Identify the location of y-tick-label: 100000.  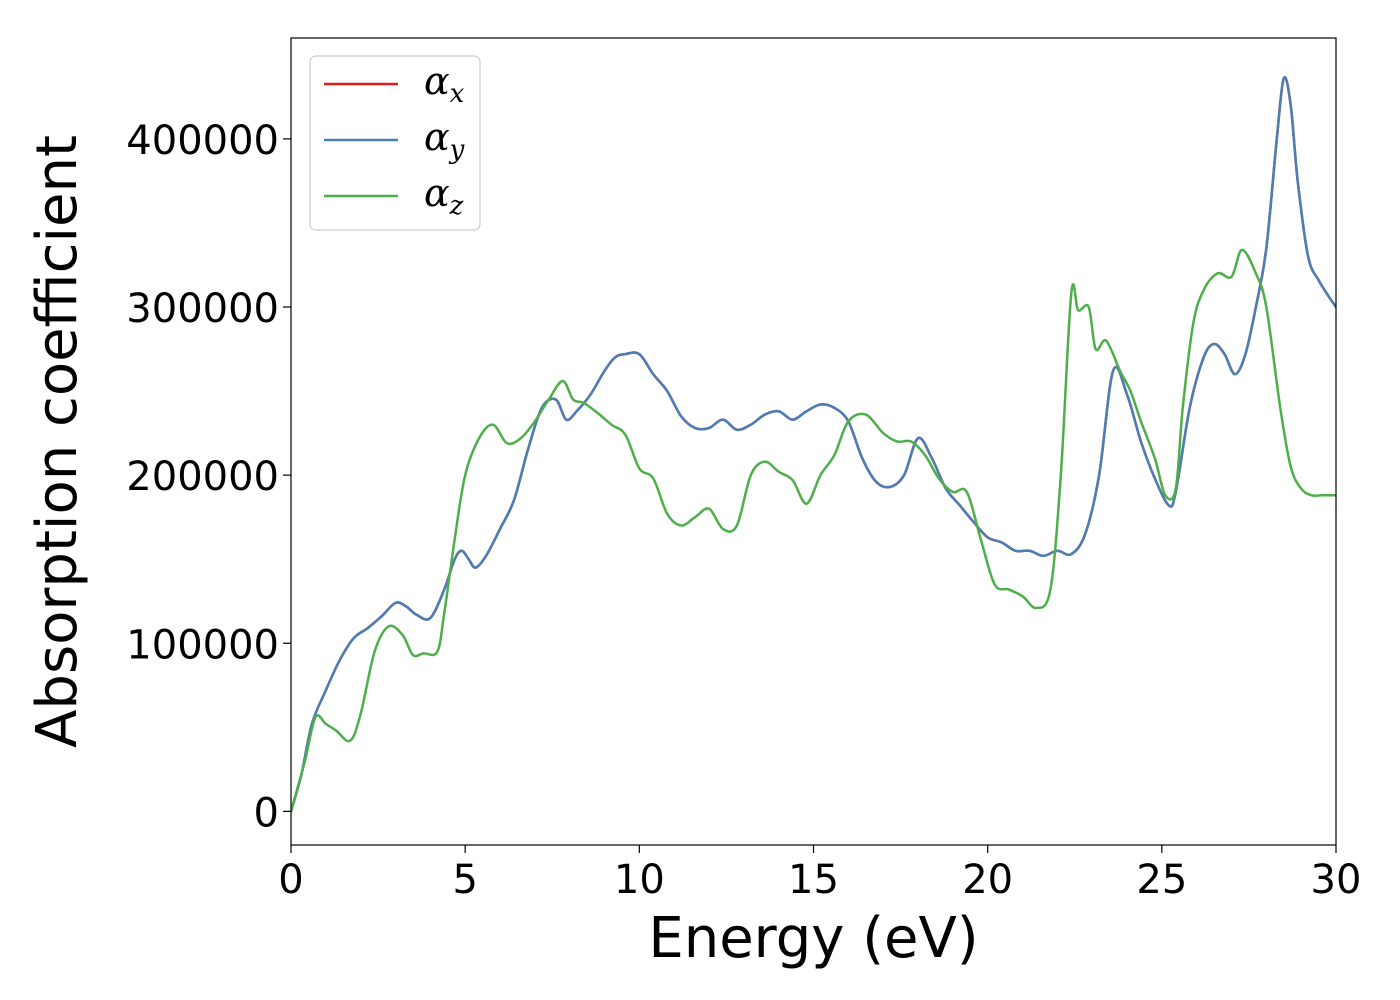
(202, 645).